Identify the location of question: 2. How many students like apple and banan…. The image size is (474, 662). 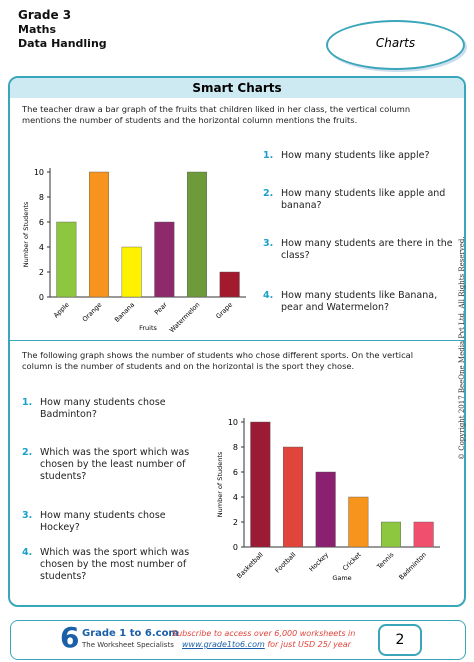
(358, 208).